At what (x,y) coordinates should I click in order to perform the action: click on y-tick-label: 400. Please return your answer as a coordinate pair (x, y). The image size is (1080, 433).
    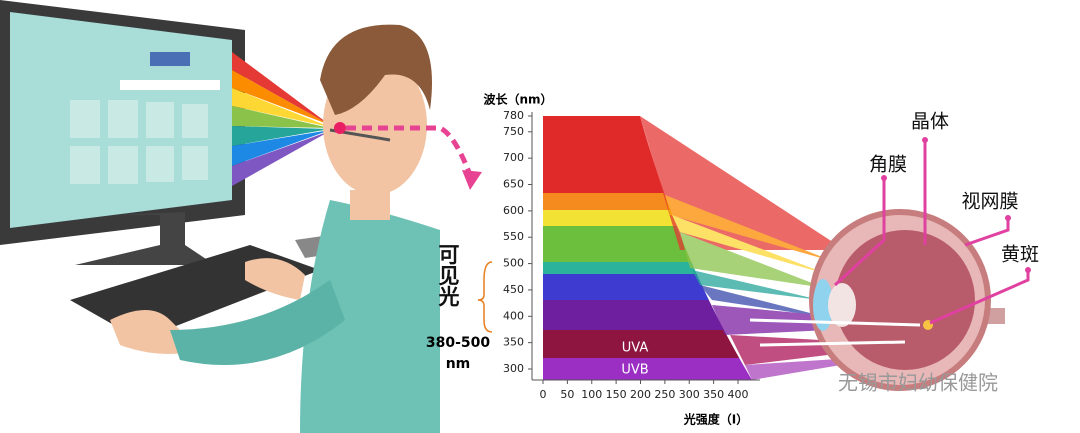
    Looking at the image, I should click on (513, 315).